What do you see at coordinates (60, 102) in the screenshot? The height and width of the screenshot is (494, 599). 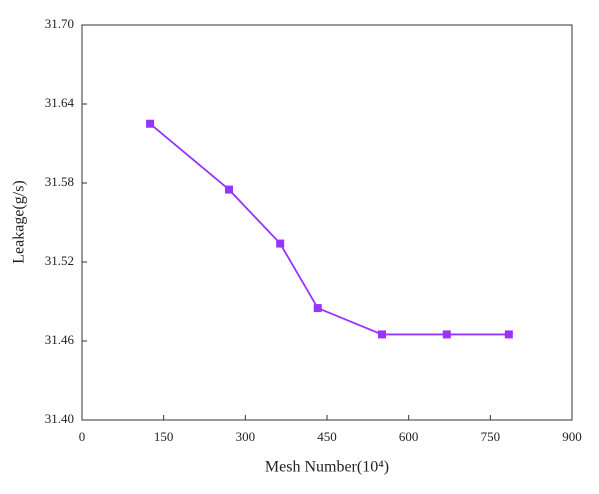 I see `y-tick-label: 31.64` at bounding box center [60, 102].